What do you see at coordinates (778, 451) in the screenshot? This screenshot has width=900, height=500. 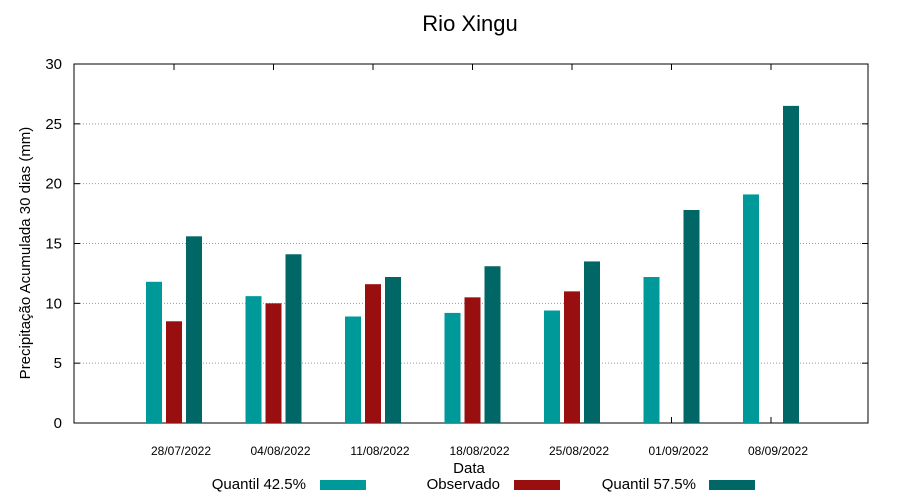 I see `x-tick-label: 08/09/2022` at bounding box center [778, 451].